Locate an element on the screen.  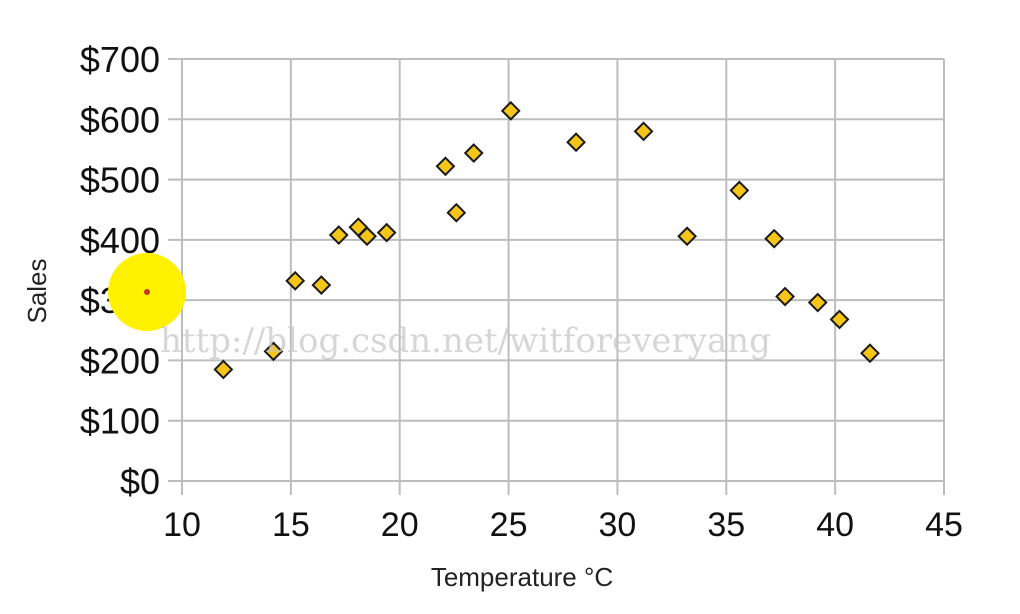
x-axis-ticks: 10 15 20 25 30 35 40 45 is located at coordinates (563, 525).